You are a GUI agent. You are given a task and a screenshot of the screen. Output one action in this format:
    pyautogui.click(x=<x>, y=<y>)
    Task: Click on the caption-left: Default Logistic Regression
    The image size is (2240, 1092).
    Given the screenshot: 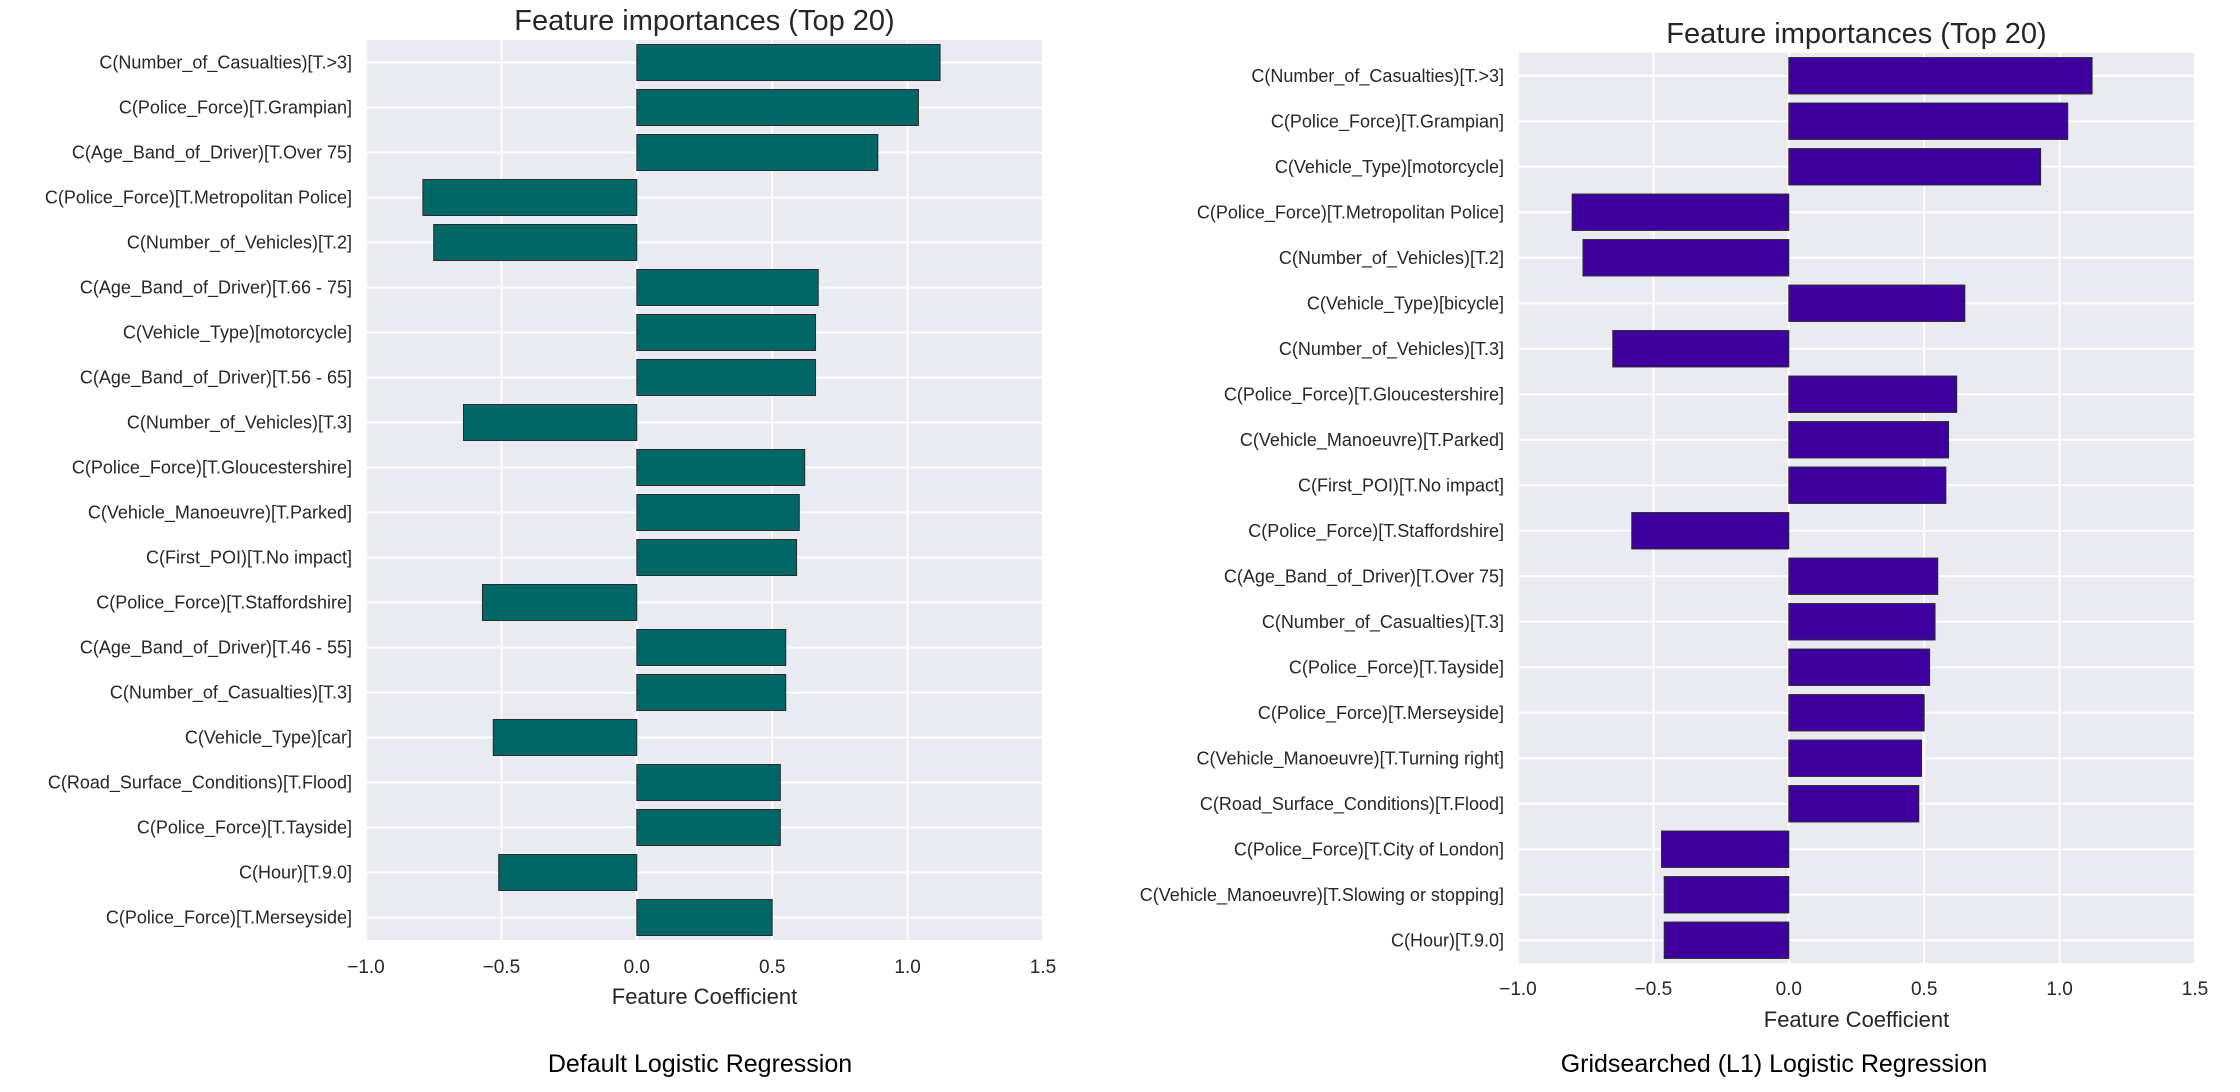 What is the action you would take?
    pyautogui.click(x=700, y=1064)
    